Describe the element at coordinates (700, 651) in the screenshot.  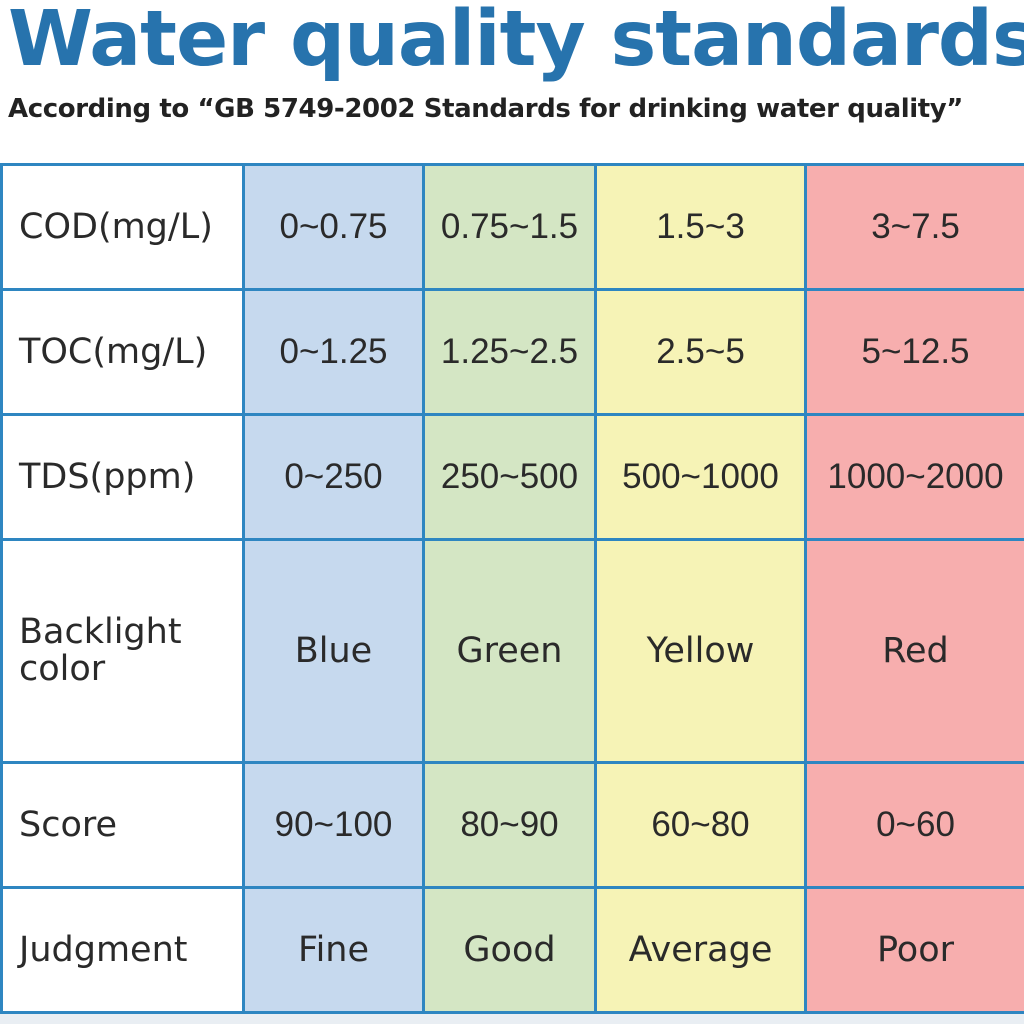
I see `cell-backlight-yellow: Yellow` at that location.